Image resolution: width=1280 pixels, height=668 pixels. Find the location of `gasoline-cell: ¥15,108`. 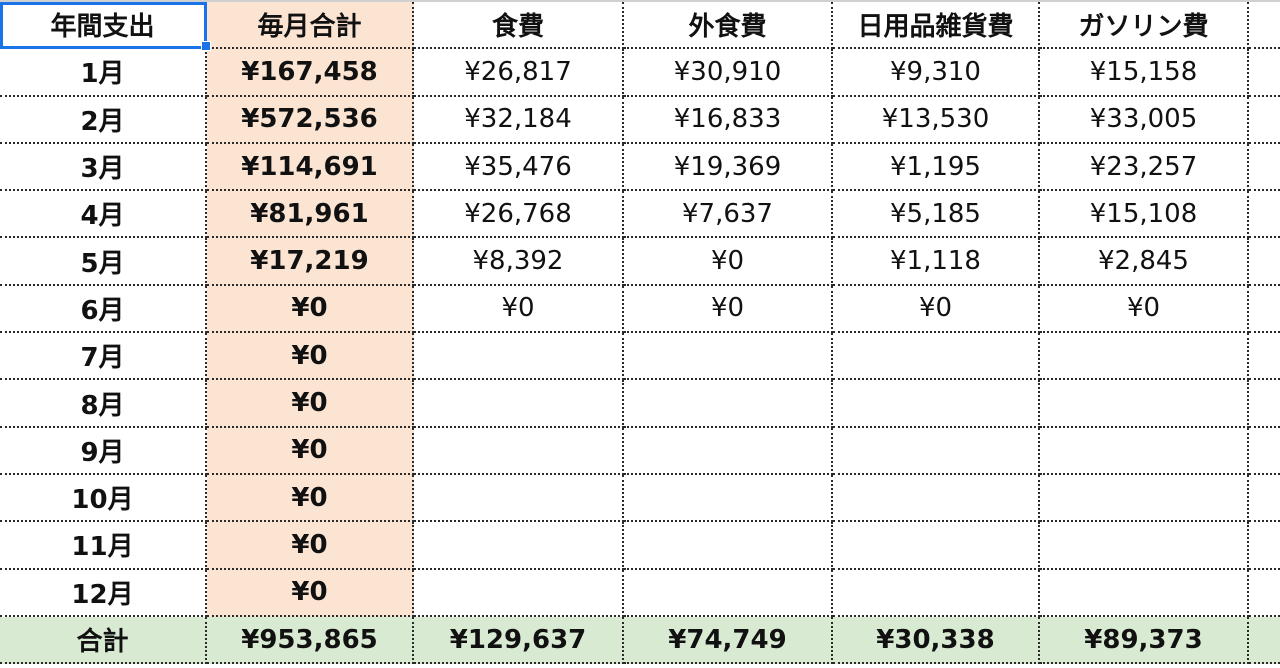

gasoline-cell: ¥15,108 is located at coordinates (1144, 215).